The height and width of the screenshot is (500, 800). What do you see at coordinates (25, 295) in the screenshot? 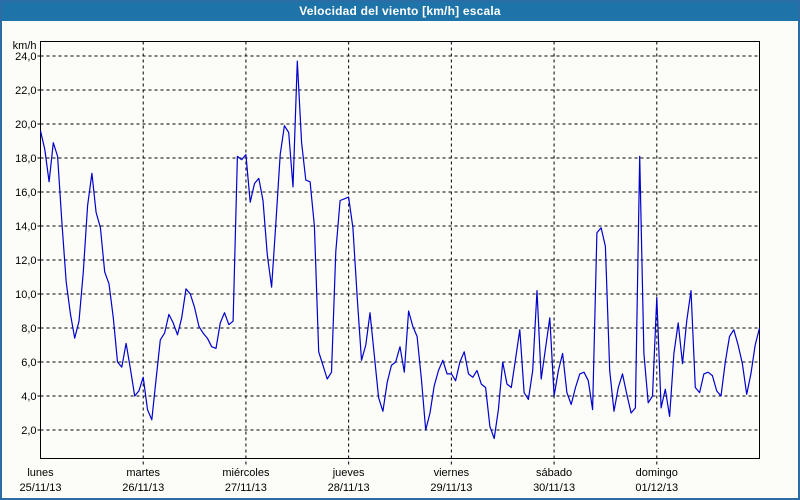
I see `y-tick-label: 10,0` at bounding box center [25, 295].